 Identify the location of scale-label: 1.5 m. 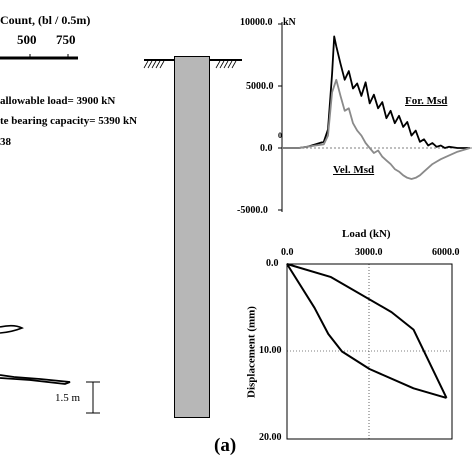
(68, 398).